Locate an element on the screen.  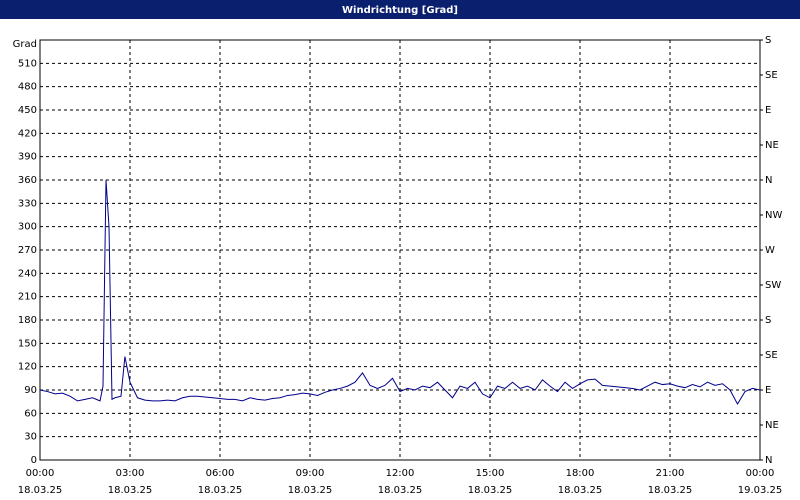
y-tick-label: 390 is located at coordinates (27, 157).